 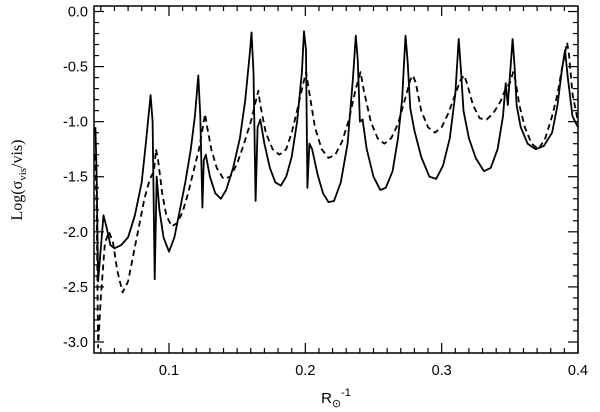 What do you see at coordinates (17, 200) in the screenshot?
I see `y-axis-label-main: Log(σ` at bounding box center [17, 200].